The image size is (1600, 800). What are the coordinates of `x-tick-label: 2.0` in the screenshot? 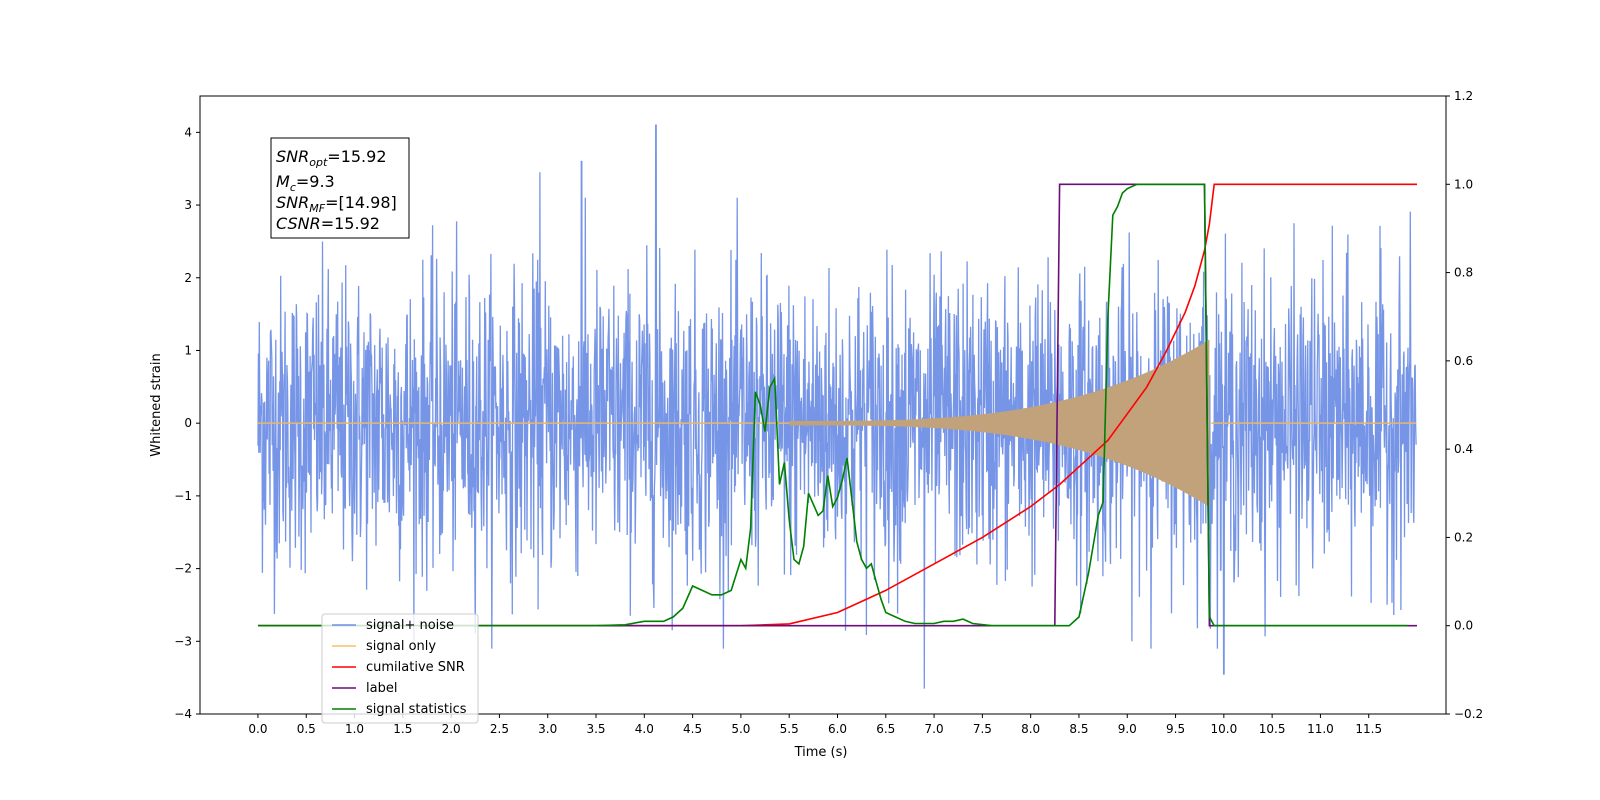 It's located at (451, 729).